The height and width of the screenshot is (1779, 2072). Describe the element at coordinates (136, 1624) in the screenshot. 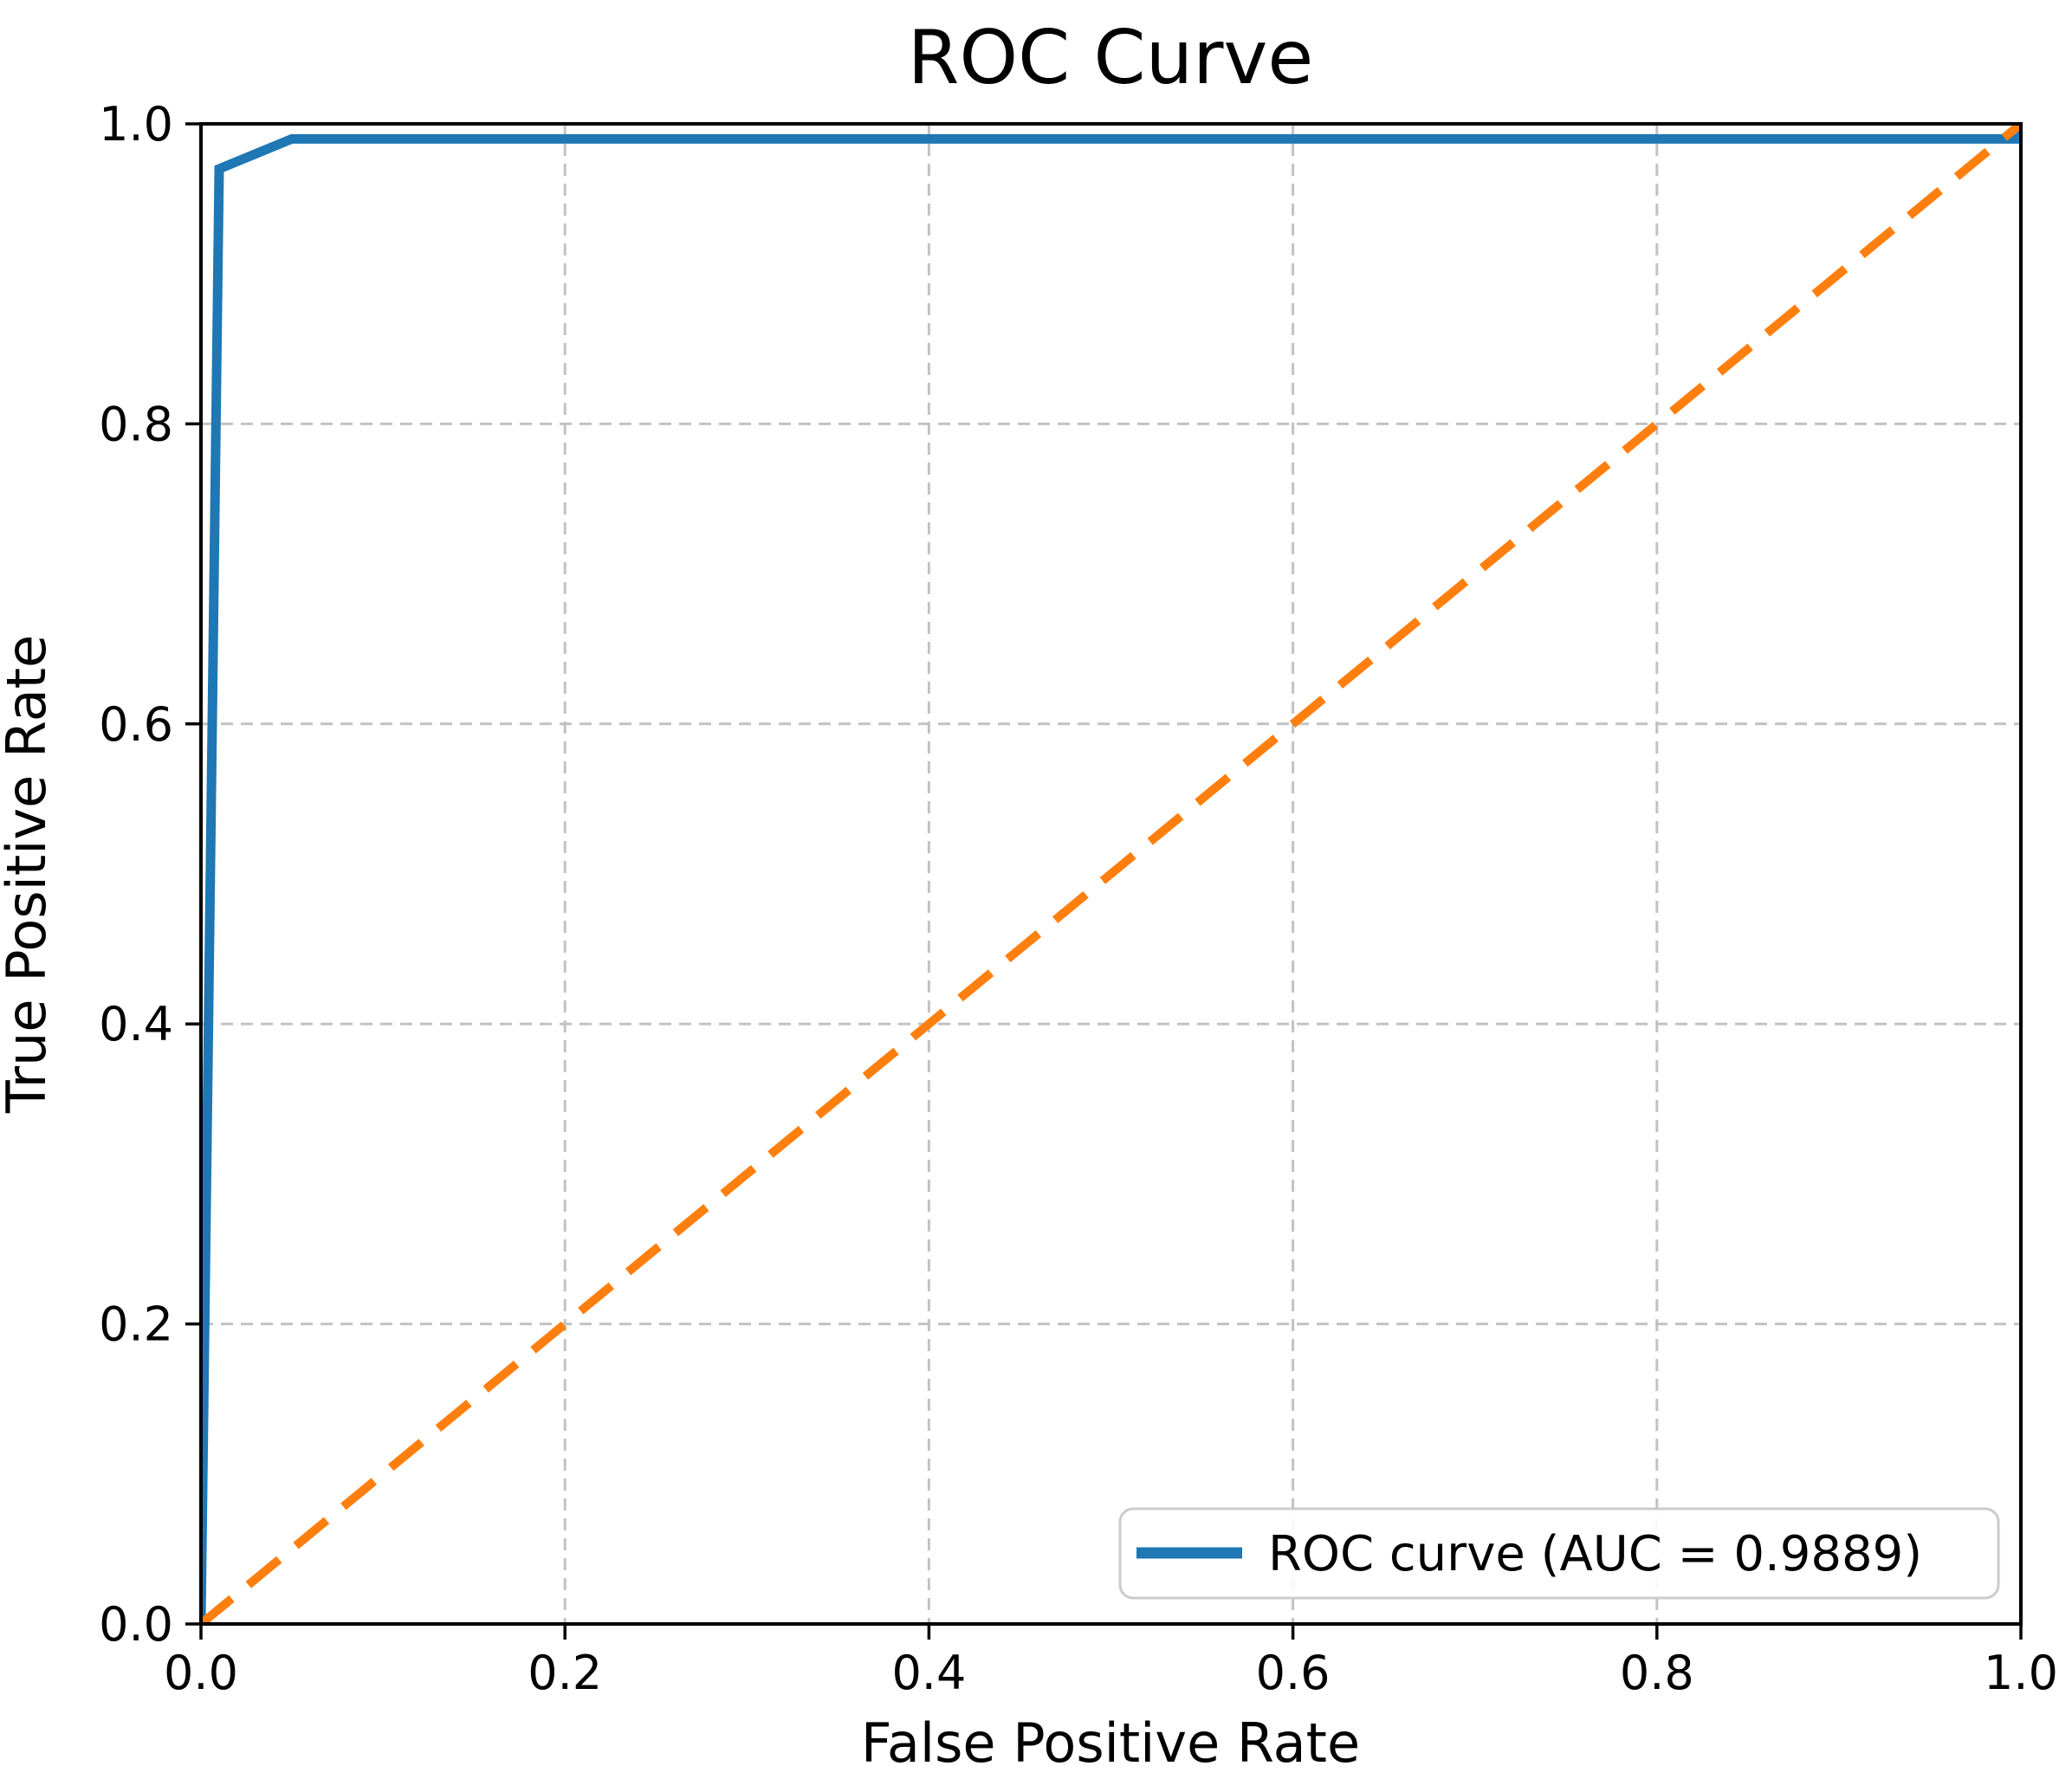

I see `y-tick-label: 0.0` at that location.